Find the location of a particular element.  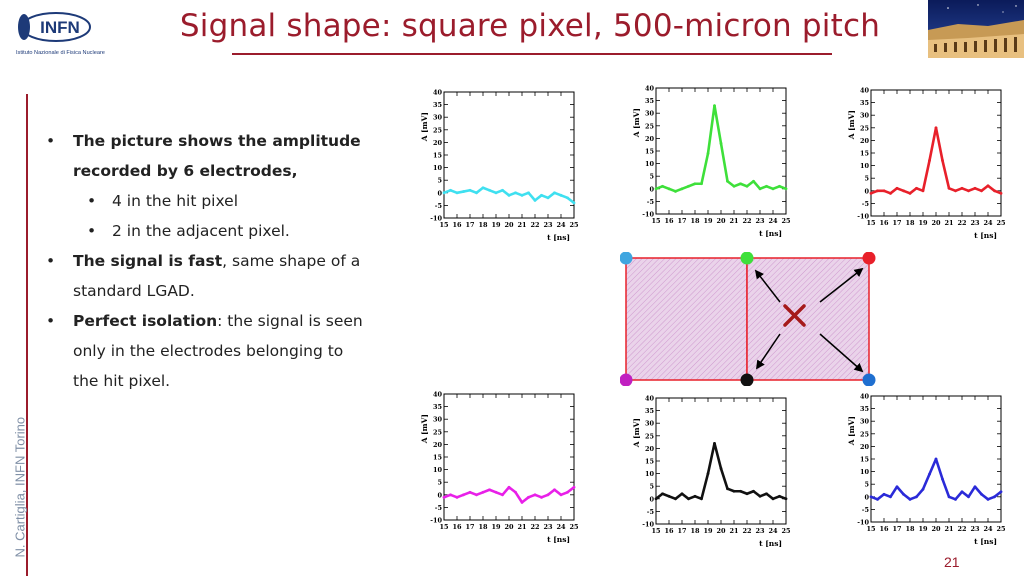

logo-text: INFN is located at coordinates (60, 27).